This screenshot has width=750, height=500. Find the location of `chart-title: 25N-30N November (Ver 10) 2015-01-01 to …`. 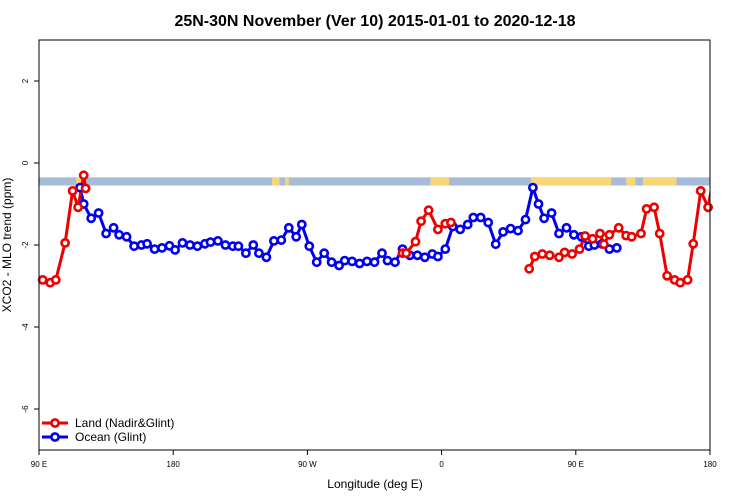

chart-title: 25N-30N November (Ver 10) 2015-01-01 to … is located at coordinates (374, 21).